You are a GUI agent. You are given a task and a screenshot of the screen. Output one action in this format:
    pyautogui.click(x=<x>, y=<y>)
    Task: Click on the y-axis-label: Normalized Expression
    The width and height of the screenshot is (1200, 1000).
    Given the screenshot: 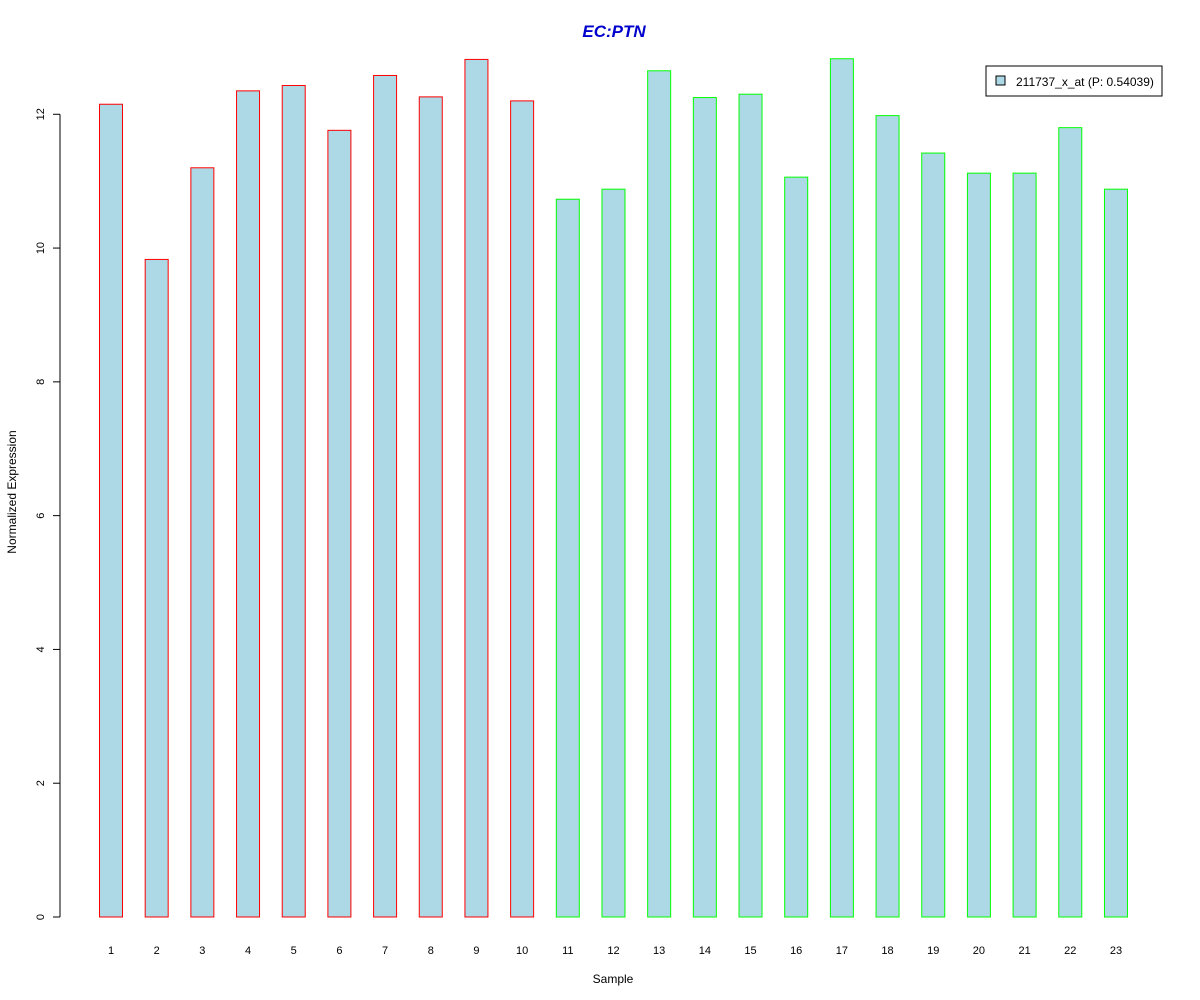 What is the action you would take?
    pyautogui.click(x=12, y=491)
    